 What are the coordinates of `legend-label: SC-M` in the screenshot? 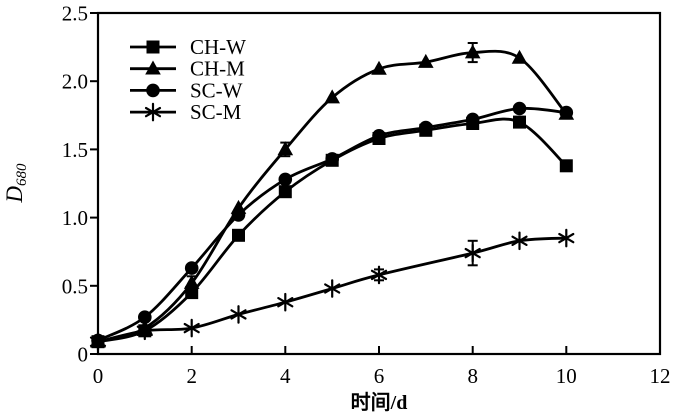 It's located at (216, 112).